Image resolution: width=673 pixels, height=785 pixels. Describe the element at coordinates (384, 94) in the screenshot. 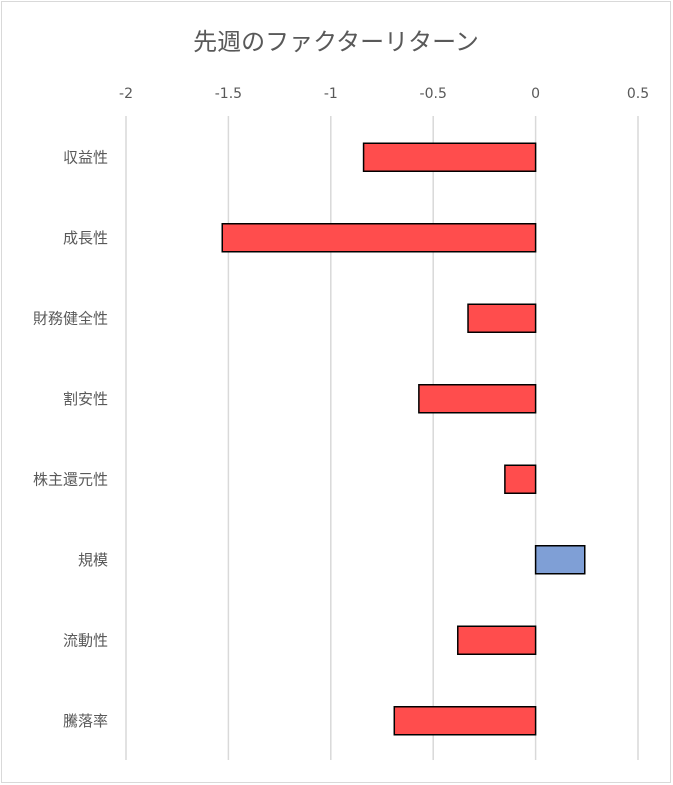

I see `x-axis-ticks: -2 -1.5 -1 -0.5 0 0.5` at that location.